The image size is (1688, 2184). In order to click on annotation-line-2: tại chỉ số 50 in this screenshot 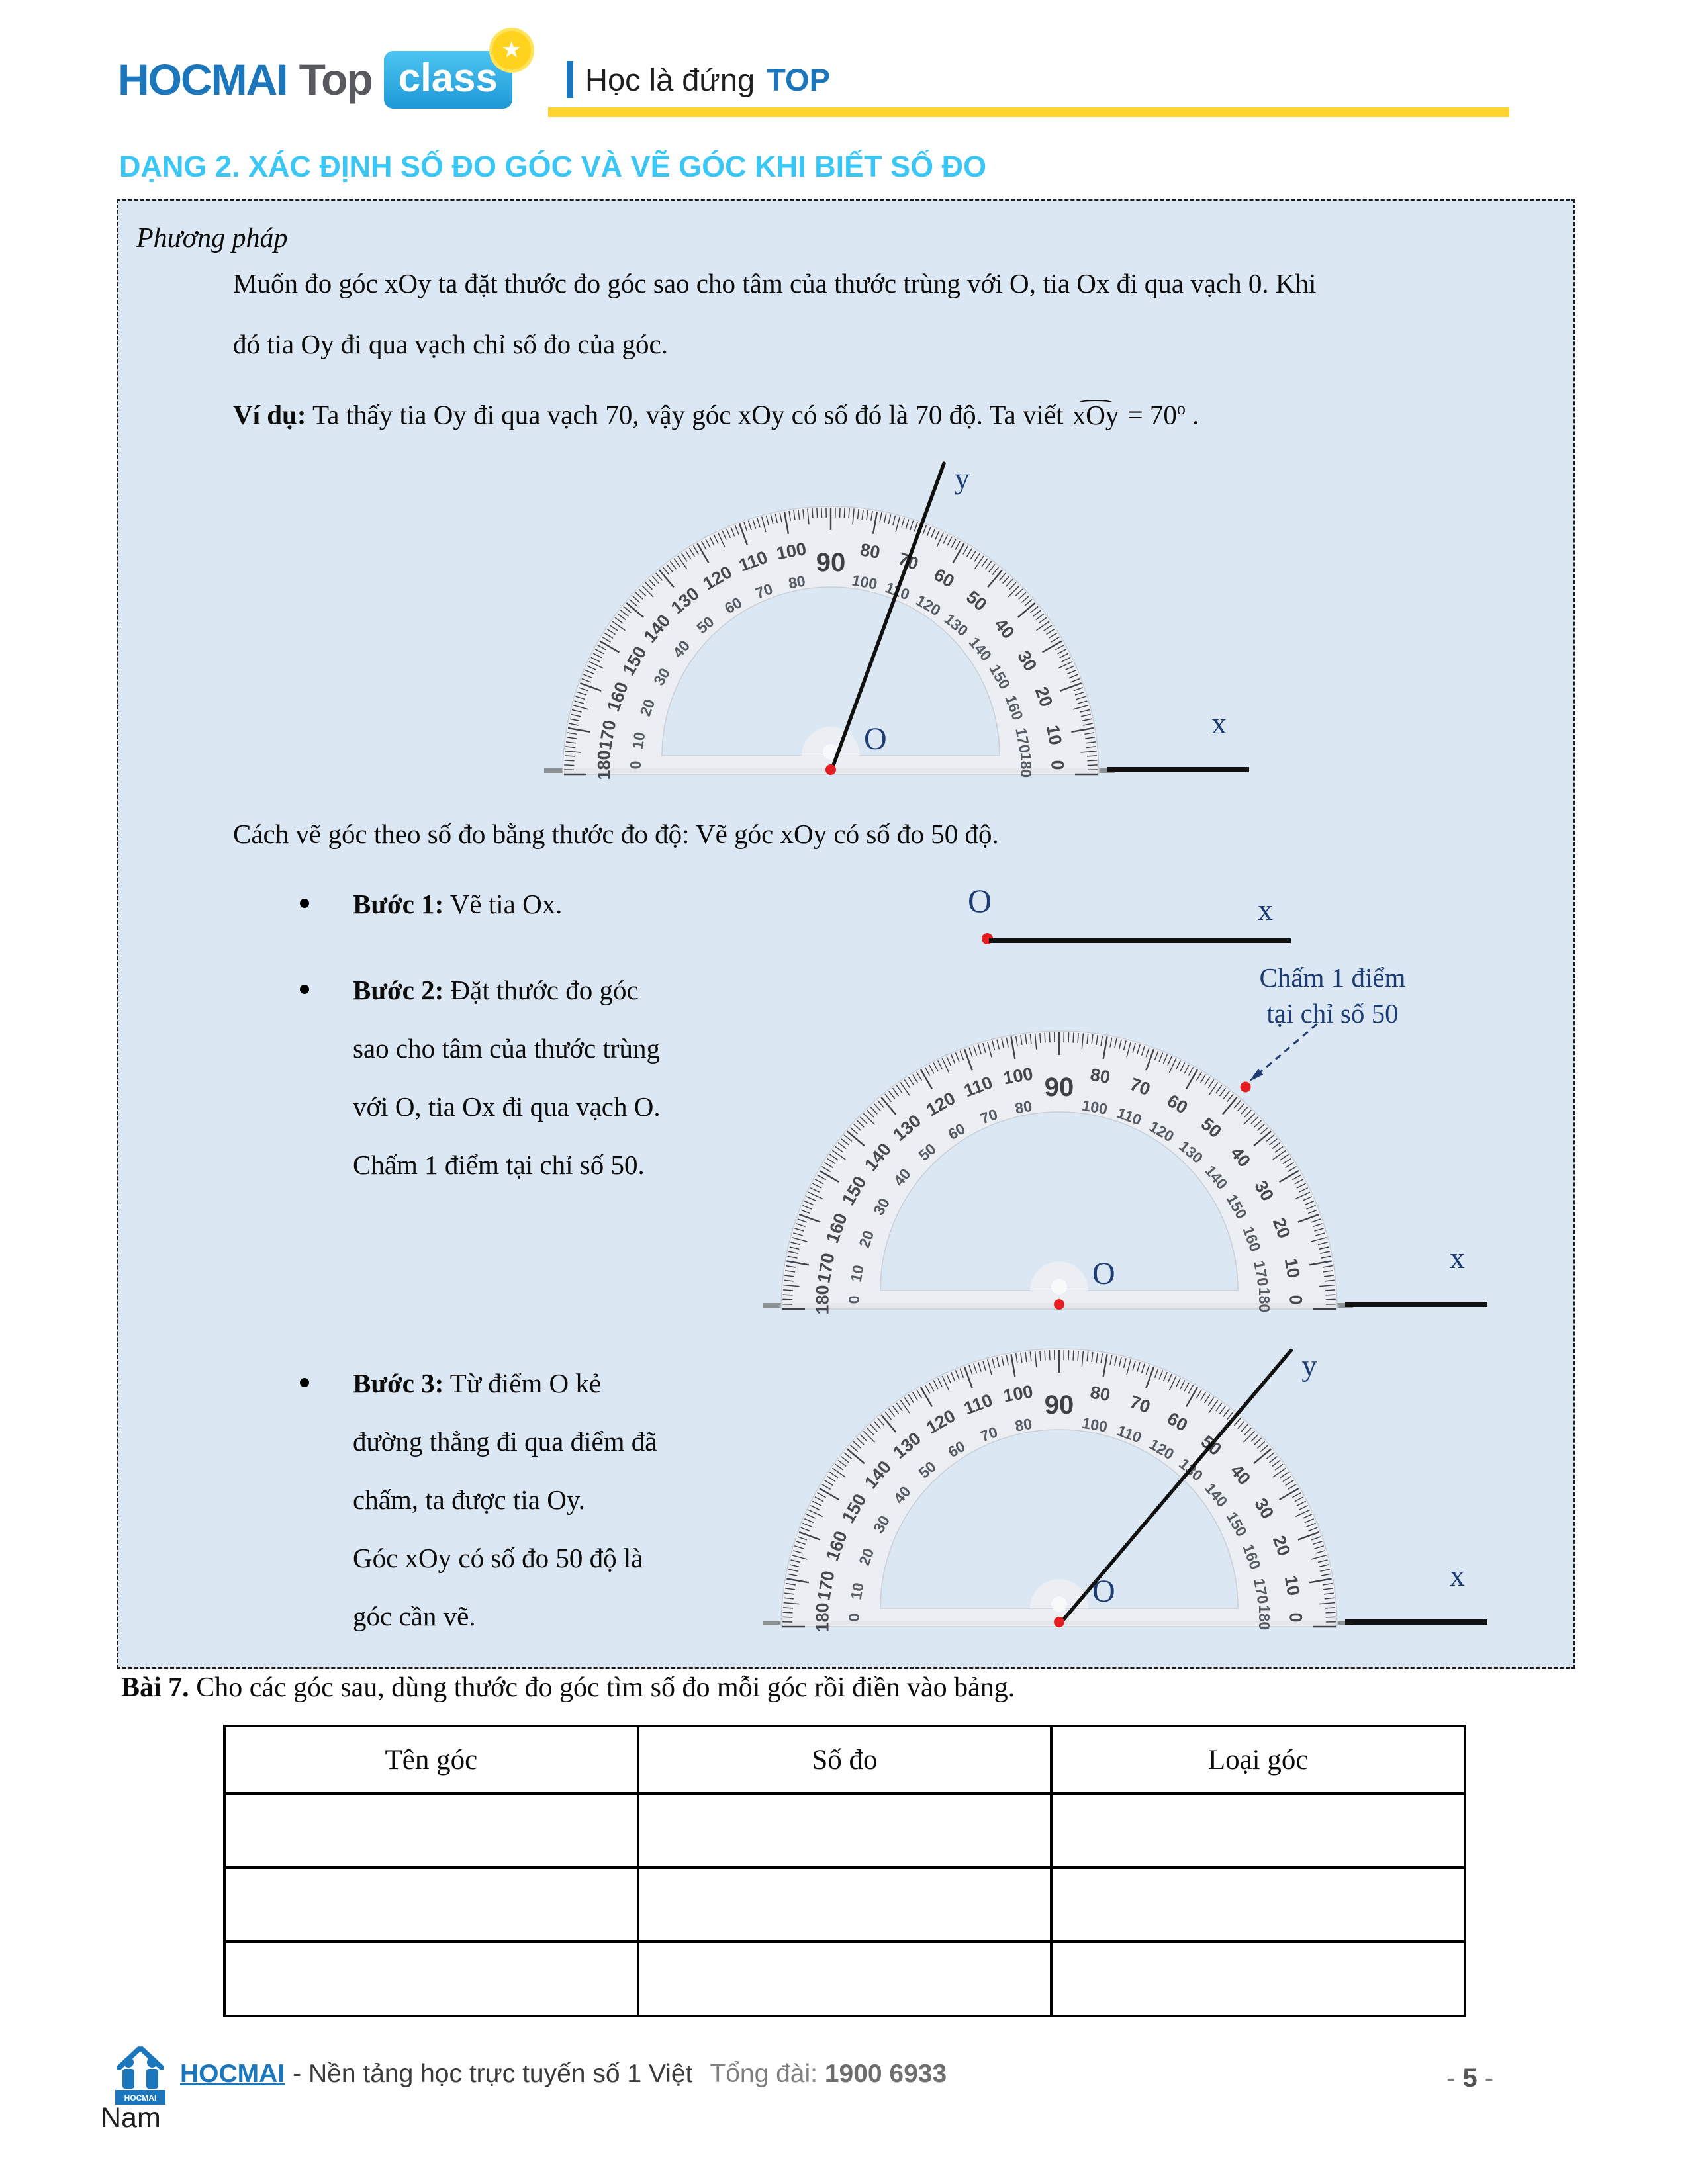, I will do `click(1332, 1013)`.